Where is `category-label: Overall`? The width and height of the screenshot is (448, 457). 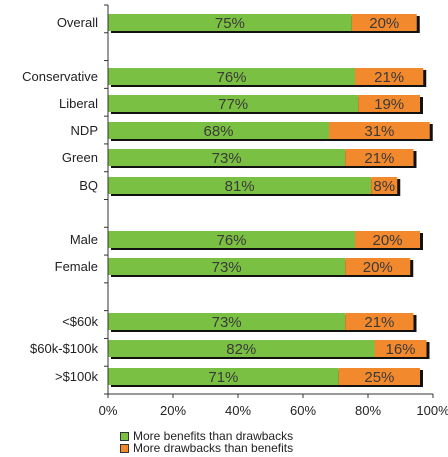 category-label: Overall is located at coordinates (77, 22).